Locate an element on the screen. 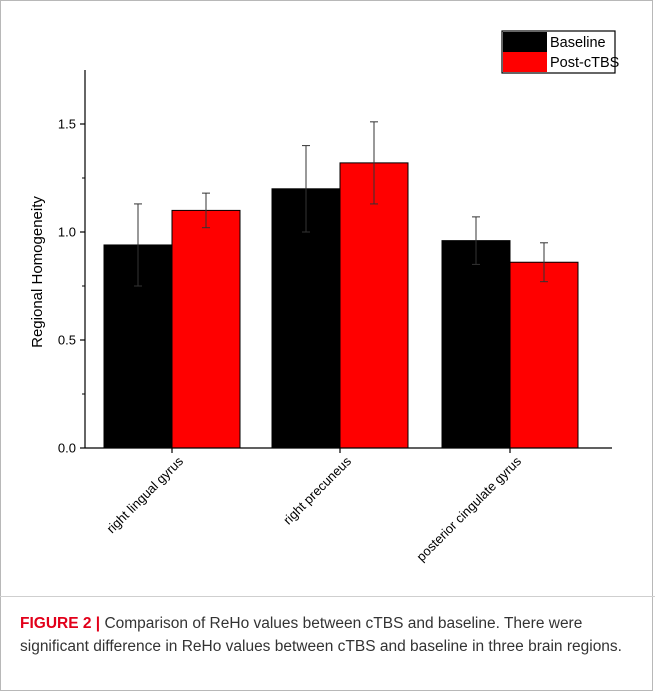  x-tick-label: posterior cingulate gyrus is located at coordinates (468, 508).